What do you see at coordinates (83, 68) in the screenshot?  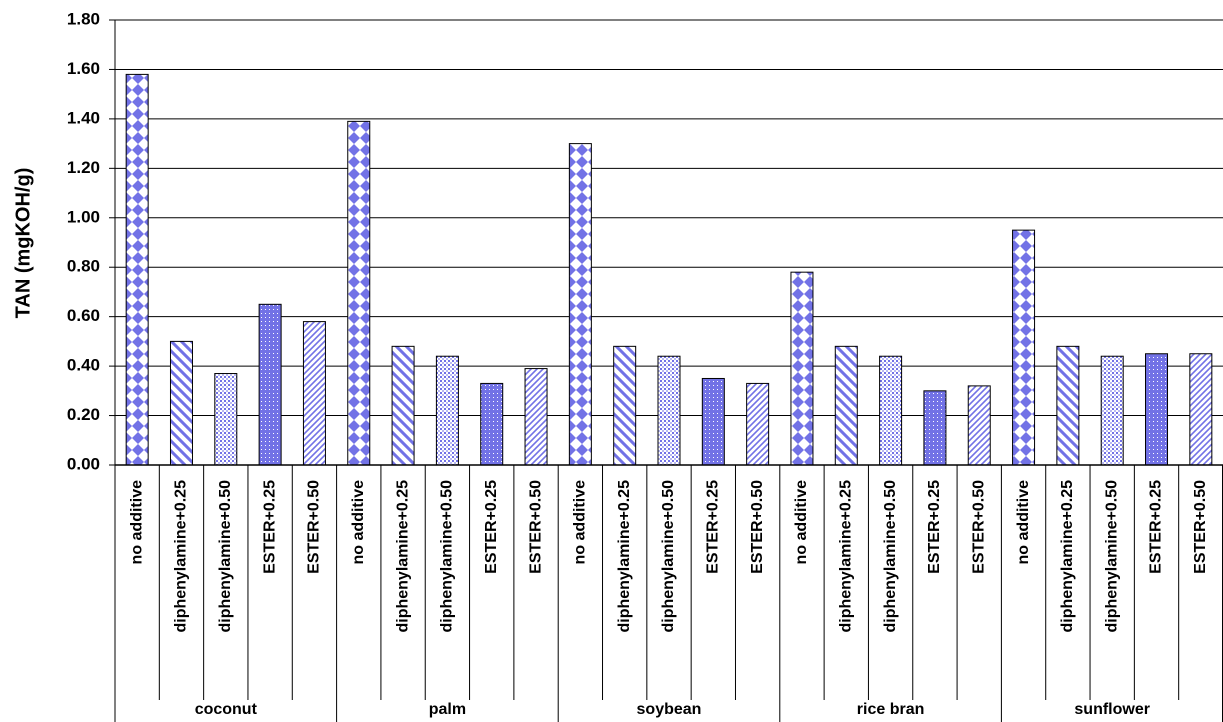 I see `y-tick-label: 1.60` at bounding box center [83, 68].